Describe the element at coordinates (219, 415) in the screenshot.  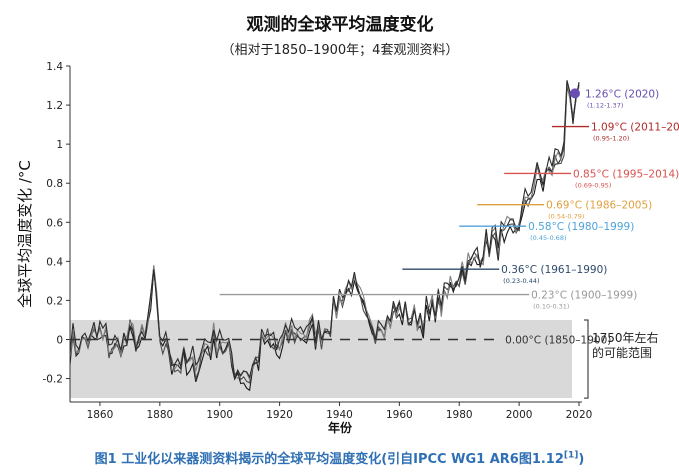
I see `x-tick-label-2: 1900` at that location.